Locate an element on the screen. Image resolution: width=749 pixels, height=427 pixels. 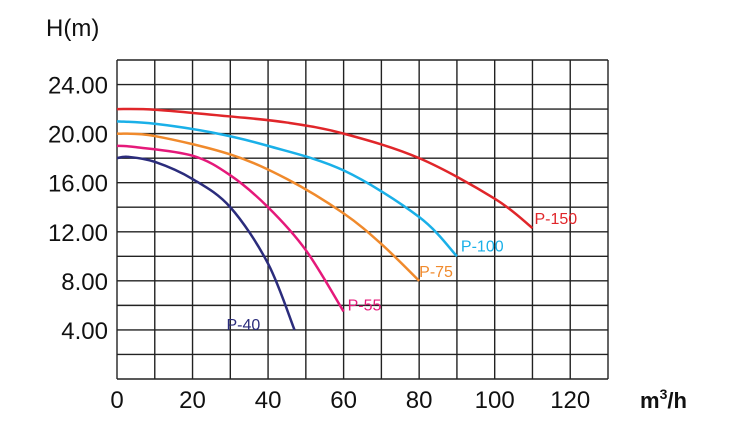
x-axis-label: m3/h is located at coordinates (663, 399).